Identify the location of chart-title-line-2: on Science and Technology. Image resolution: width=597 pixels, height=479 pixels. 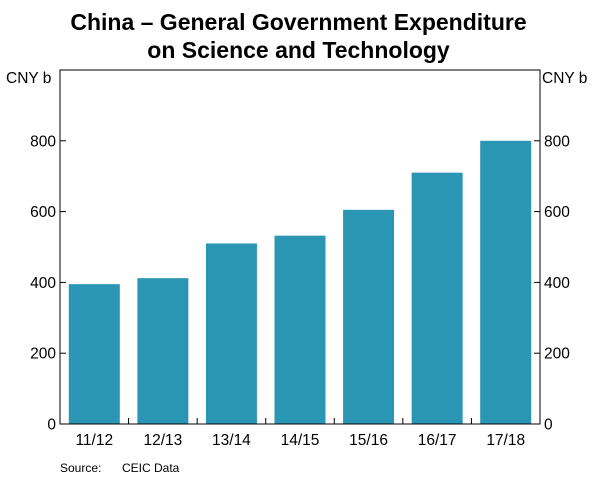
(298, 50).